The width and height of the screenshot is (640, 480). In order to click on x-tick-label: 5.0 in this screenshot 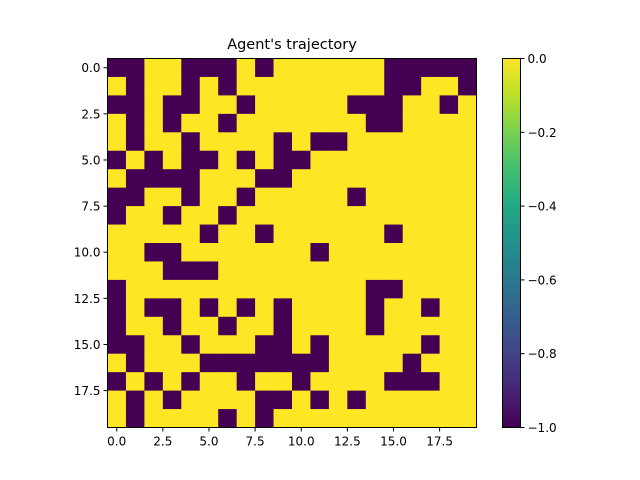, I will do `click(208, 442)`.